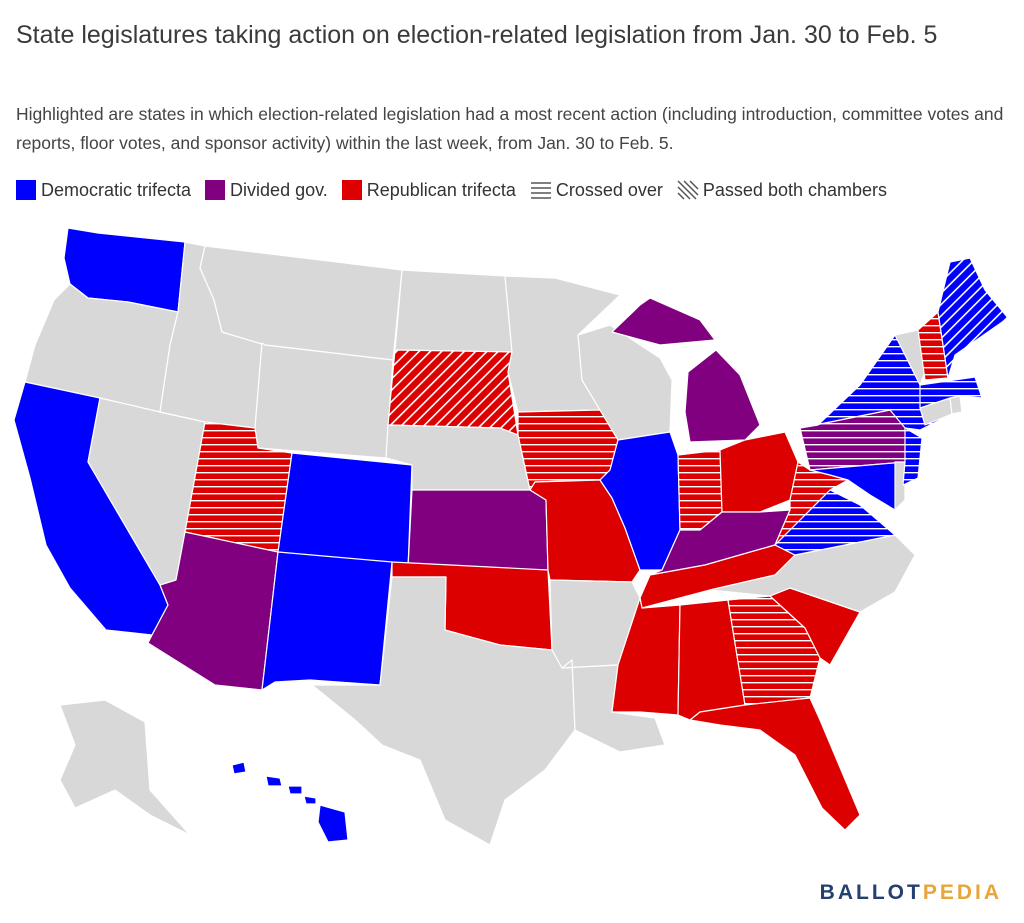  I want to click on legend-item-passed: Passed both chambers, so click(782, 190).